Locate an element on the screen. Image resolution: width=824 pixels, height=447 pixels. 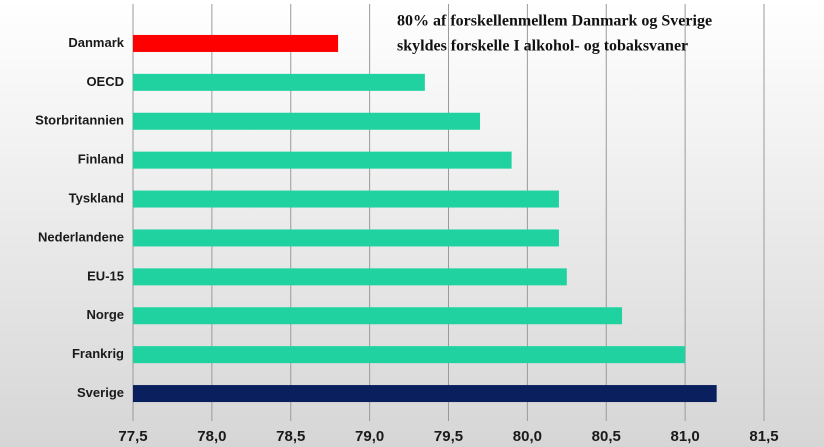
y-tick-label: Tyskland is located at coordinates (96, 197).